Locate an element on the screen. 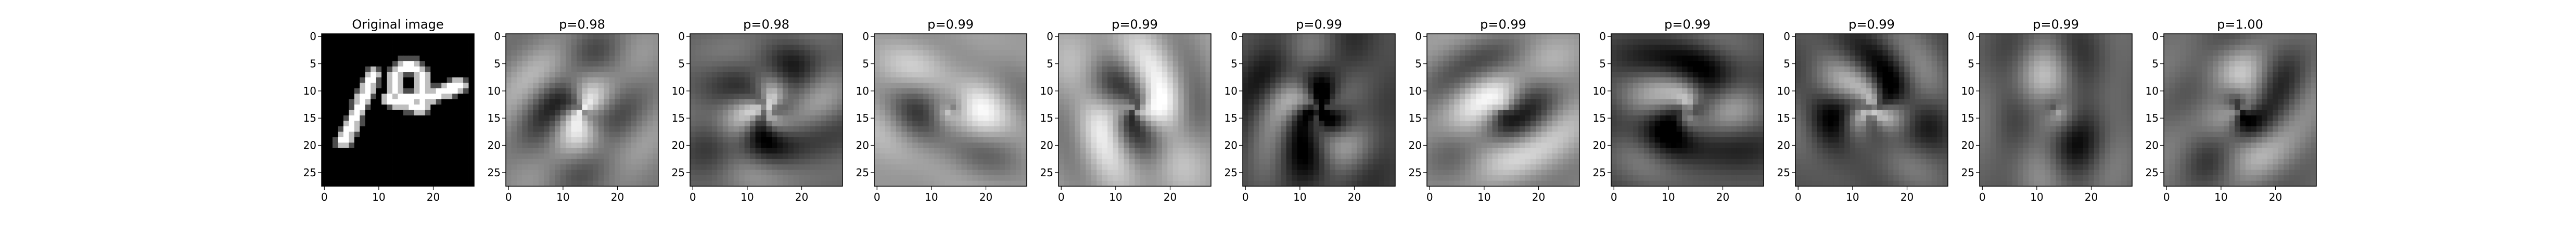 The width and height of the screenshot is (2576, 234). panel-9-ytick-label-0: 0 is located at coordinates (1971, 36).